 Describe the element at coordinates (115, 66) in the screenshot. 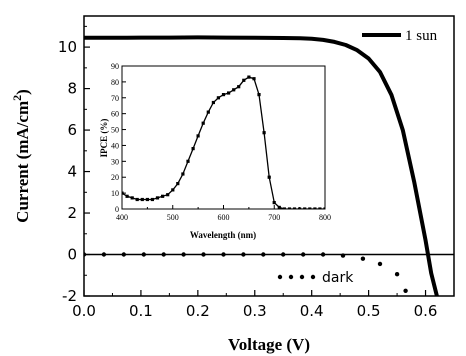

I see `inset-y-tick-label: 90` at that location.